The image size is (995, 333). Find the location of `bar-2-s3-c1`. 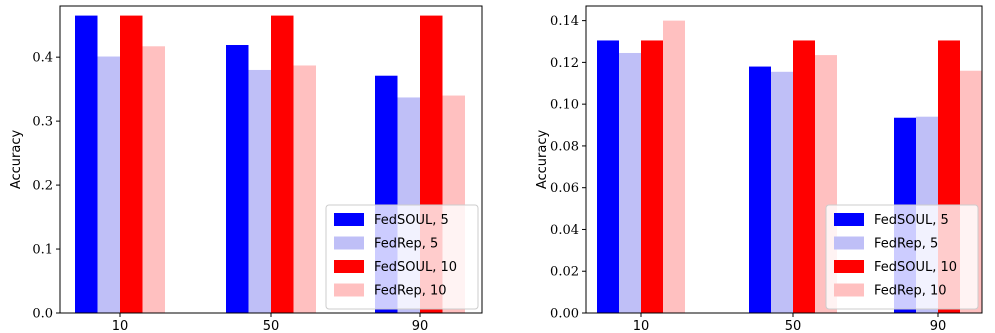

bar-2-s3-c1 is located at coordinates (652, 177).